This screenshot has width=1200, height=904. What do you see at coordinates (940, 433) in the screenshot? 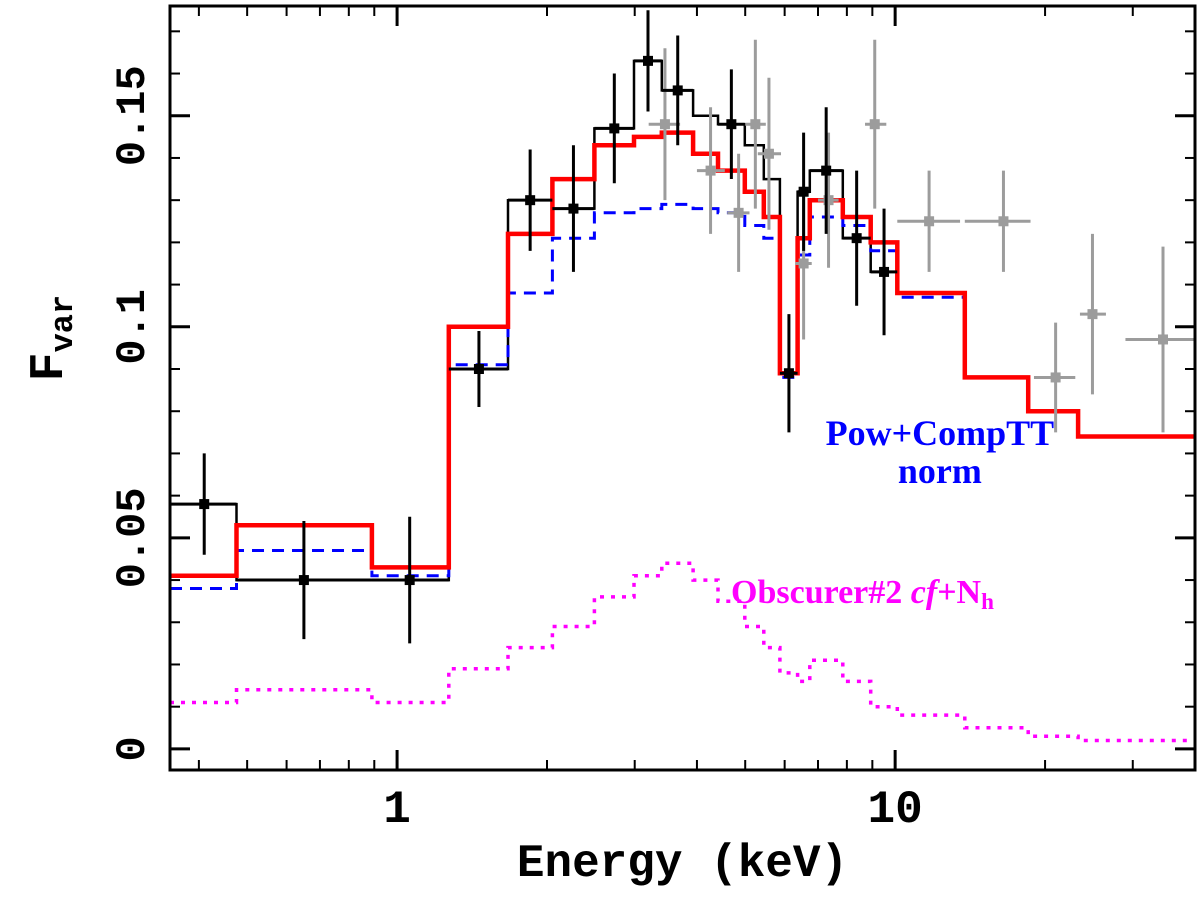
I see `annotation-pow-comptt-line1: Pow+CompTT` at bounding box center [940, 433].